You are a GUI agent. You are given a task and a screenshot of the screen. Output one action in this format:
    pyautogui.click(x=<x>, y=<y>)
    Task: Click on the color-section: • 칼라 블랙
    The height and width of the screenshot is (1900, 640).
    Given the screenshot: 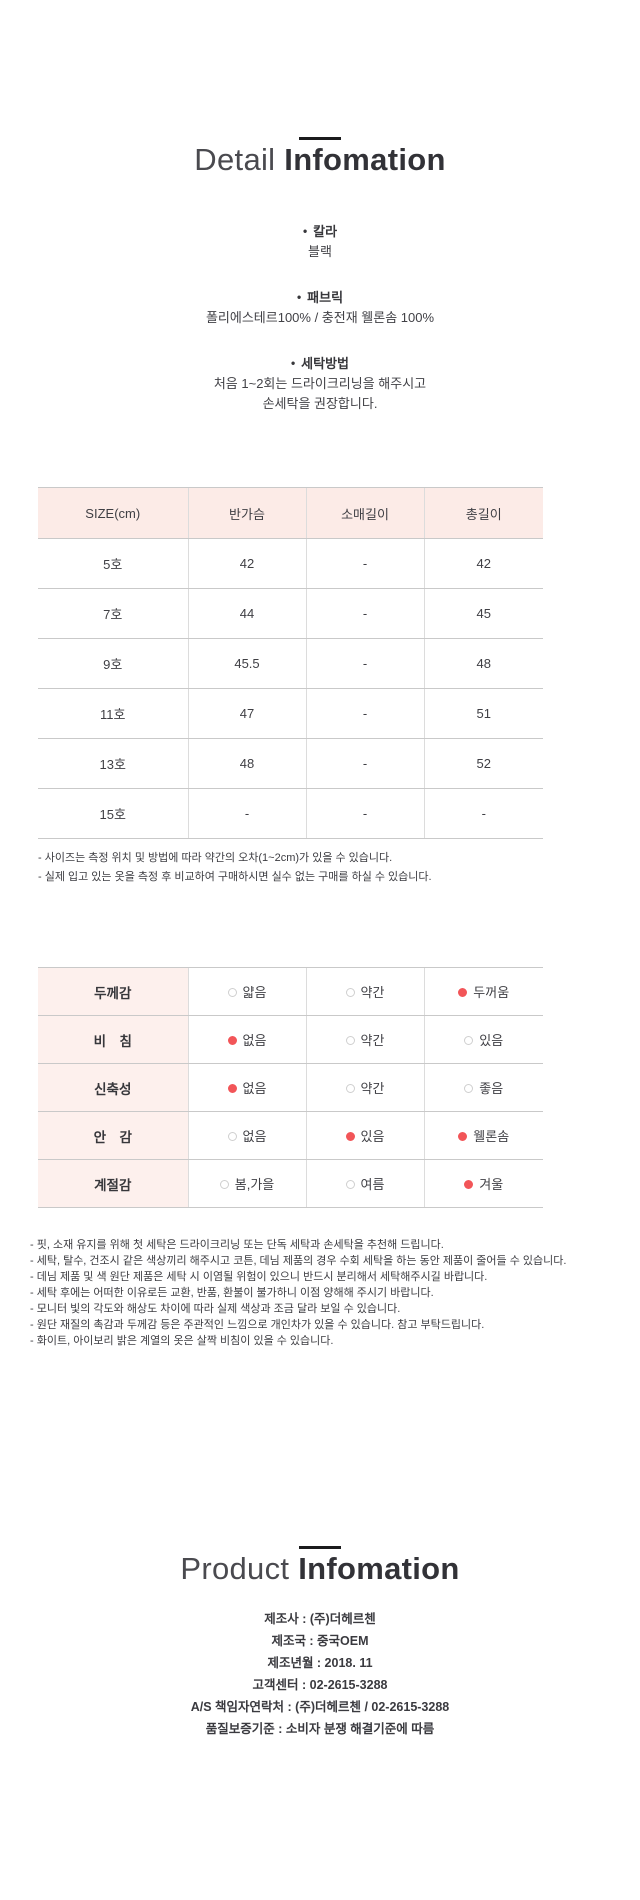 What is the action you would take?
    pyautogui.click(x=320, y=242)
    